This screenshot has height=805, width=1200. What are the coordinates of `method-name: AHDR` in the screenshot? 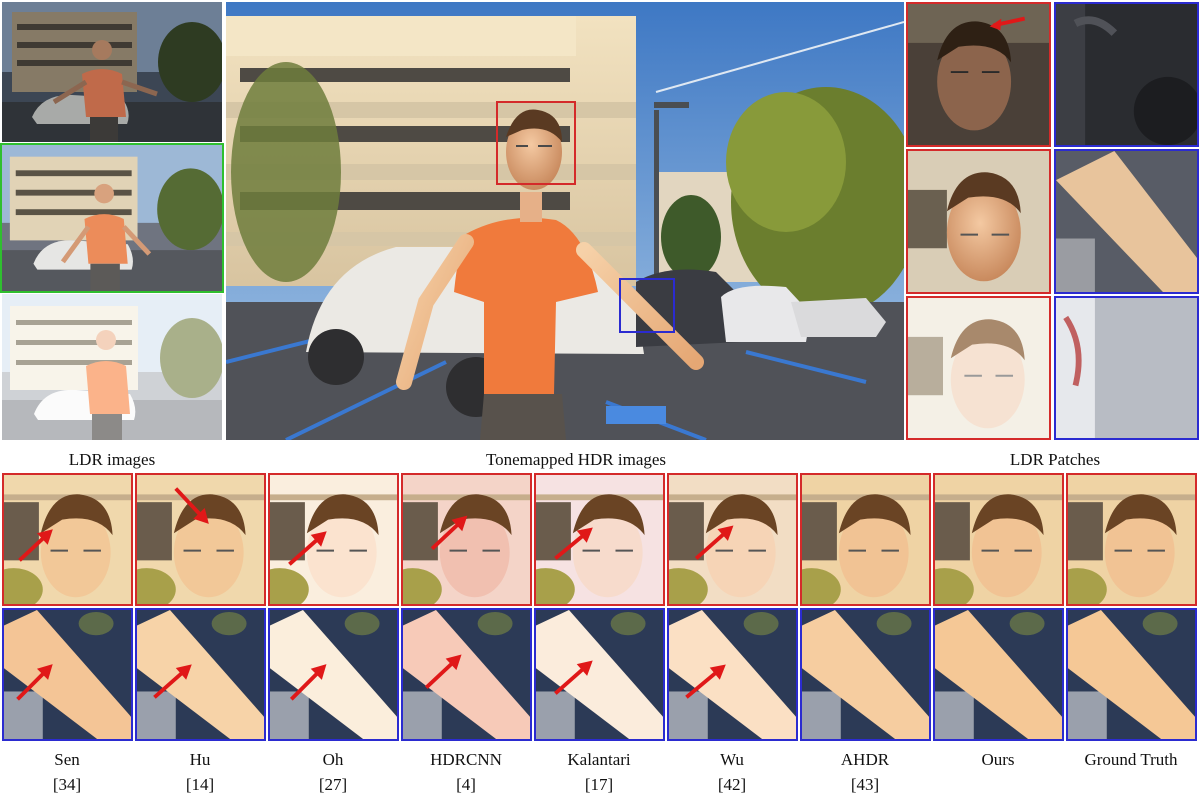 It's located at (865, 759).